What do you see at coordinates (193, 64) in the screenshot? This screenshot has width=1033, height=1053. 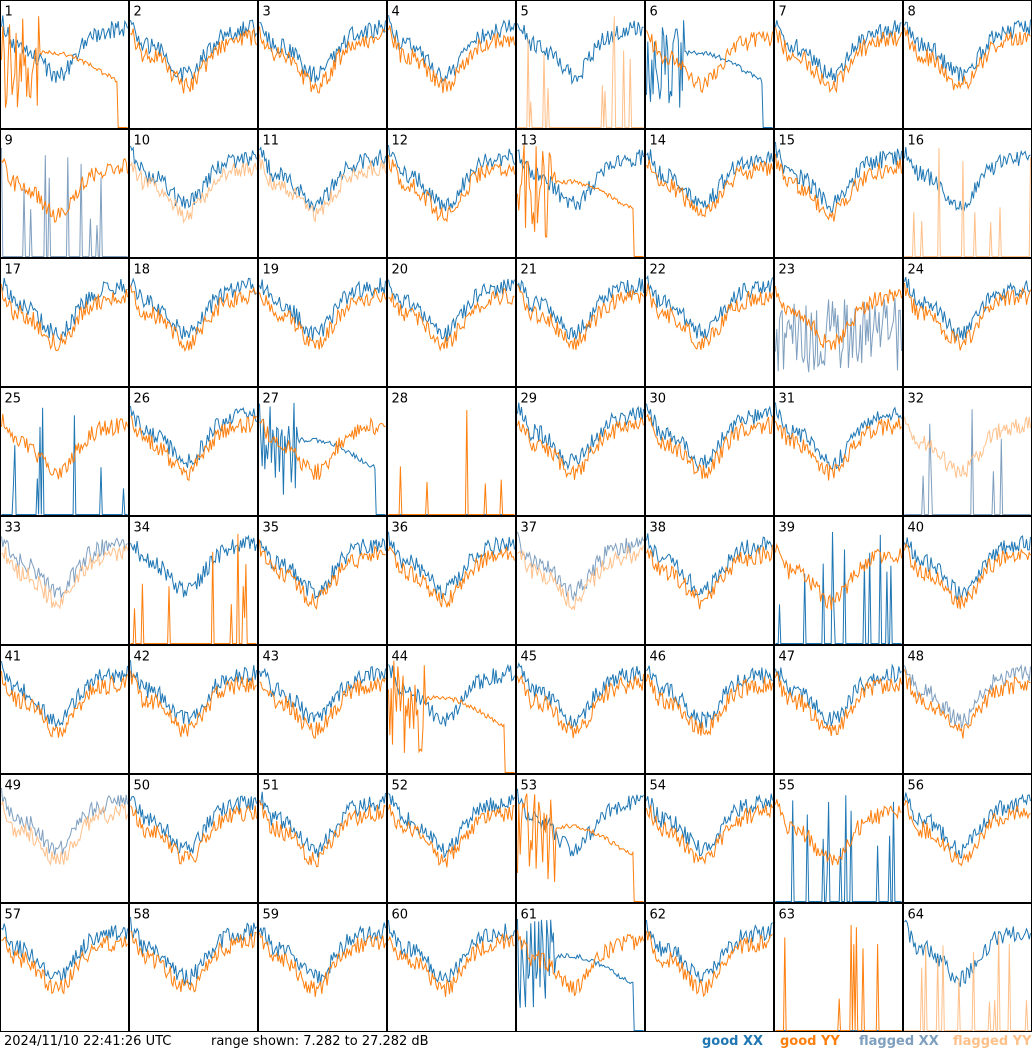 I see `antenna-panel-2: 2` at bounding box center [193, 64].